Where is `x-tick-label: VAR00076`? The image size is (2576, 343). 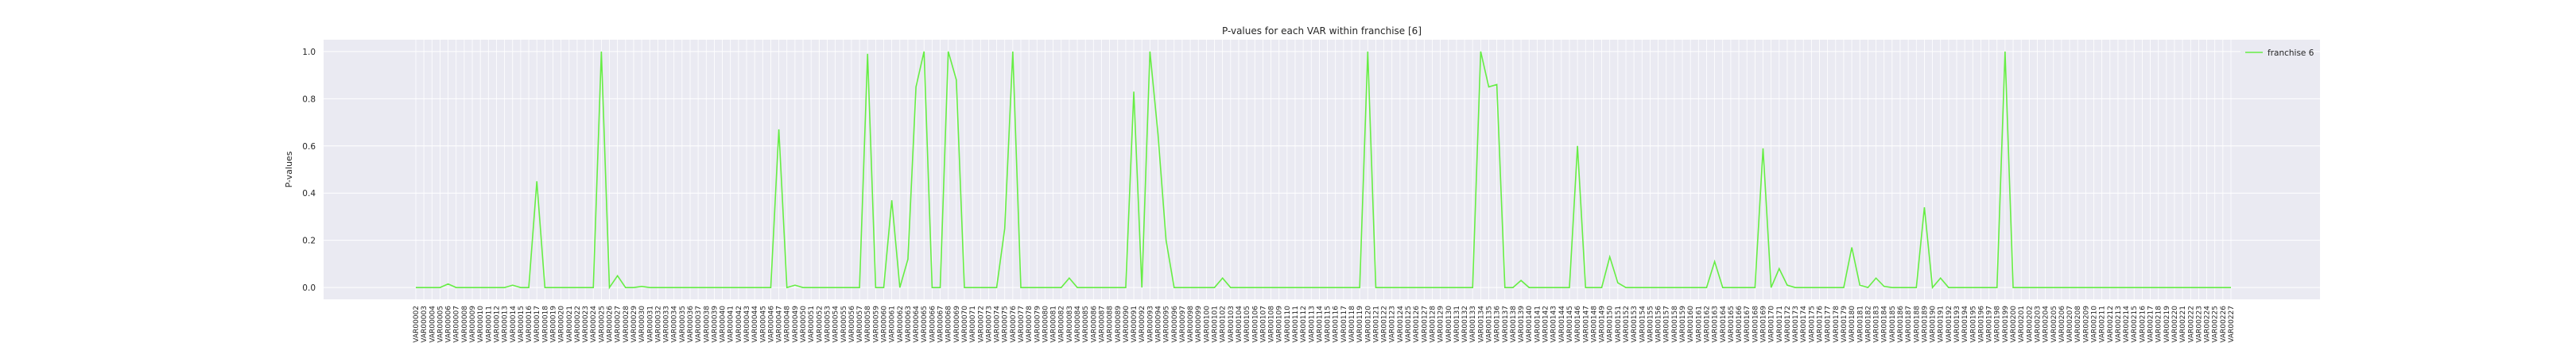 x-tick-label: VAR00076 is located at coordinates (1014, 325).